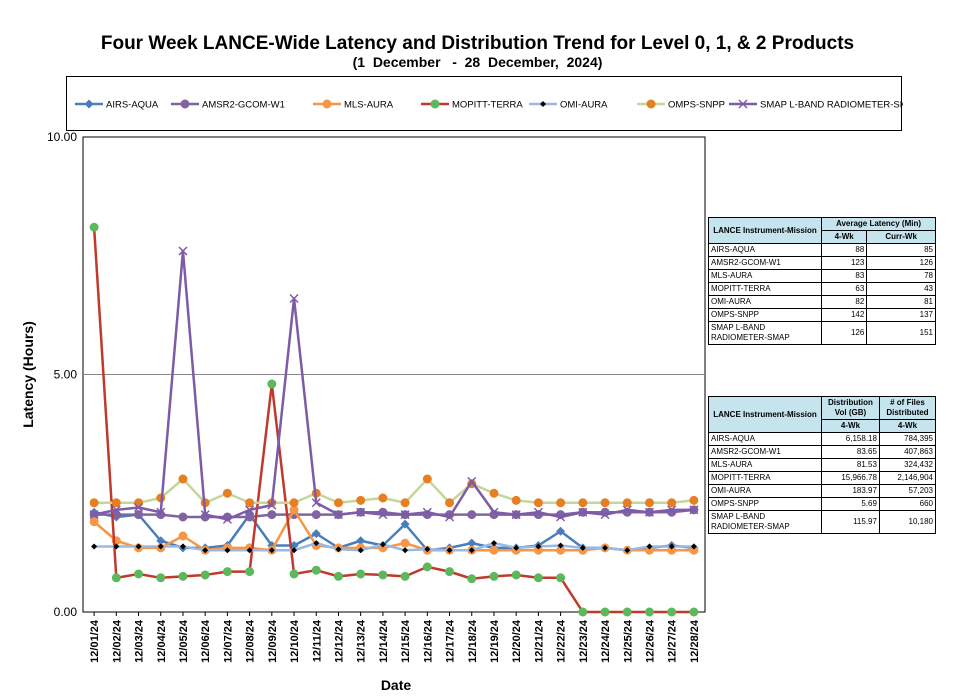  I want to click on latency-cell-curr: 151, so click(901, 333).